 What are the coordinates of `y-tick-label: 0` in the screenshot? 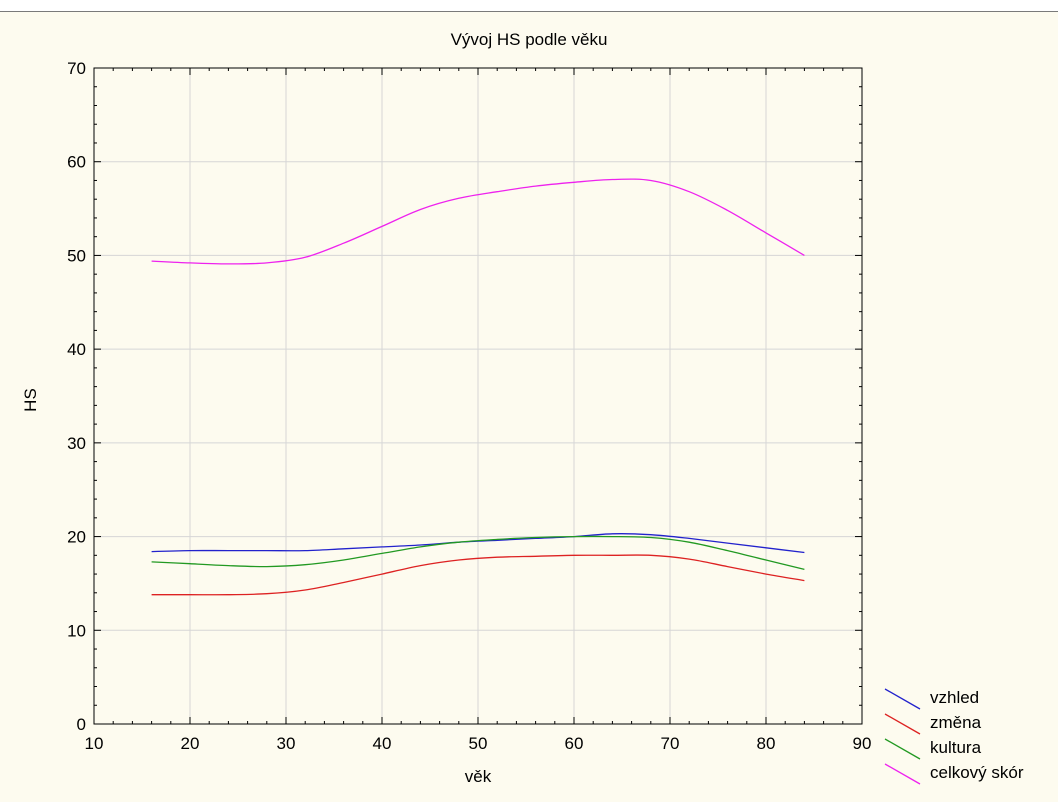 It's located at (81, 724).